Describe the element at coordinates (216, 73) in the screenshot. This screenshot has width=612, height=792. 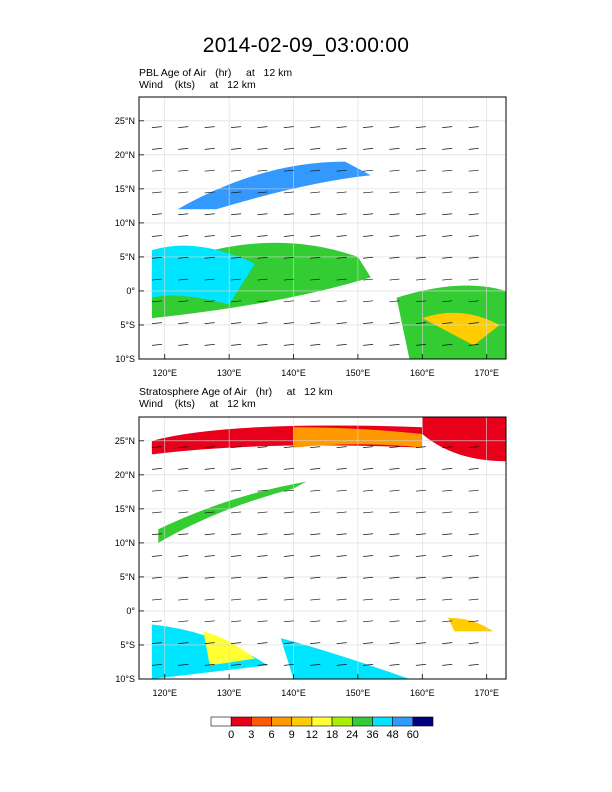
I see `panel1-field-label: PBL Age of Air (hr) at 12 km` at that location.